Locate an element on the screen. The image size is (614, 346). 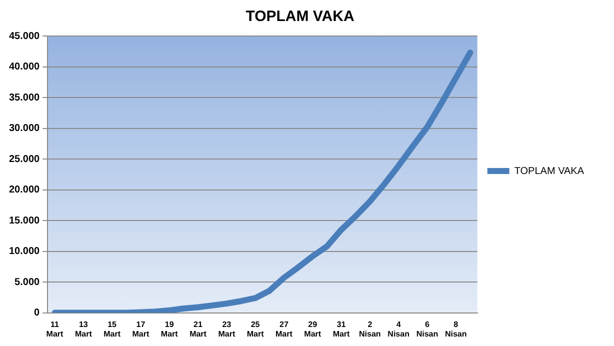
y-tick-label: 20.000 is located at coordinates (24, 190).